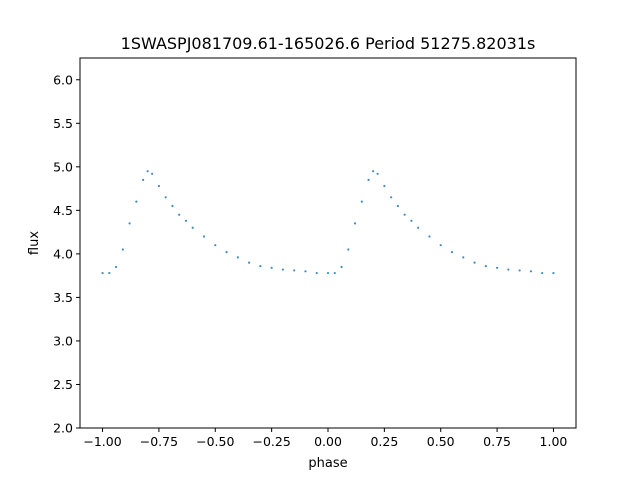 The width and height of the screenshot is (640, 480). Describe the element at coordinates (327, 463) in the screenshot. I see `x-axis-label: phase` at that location.